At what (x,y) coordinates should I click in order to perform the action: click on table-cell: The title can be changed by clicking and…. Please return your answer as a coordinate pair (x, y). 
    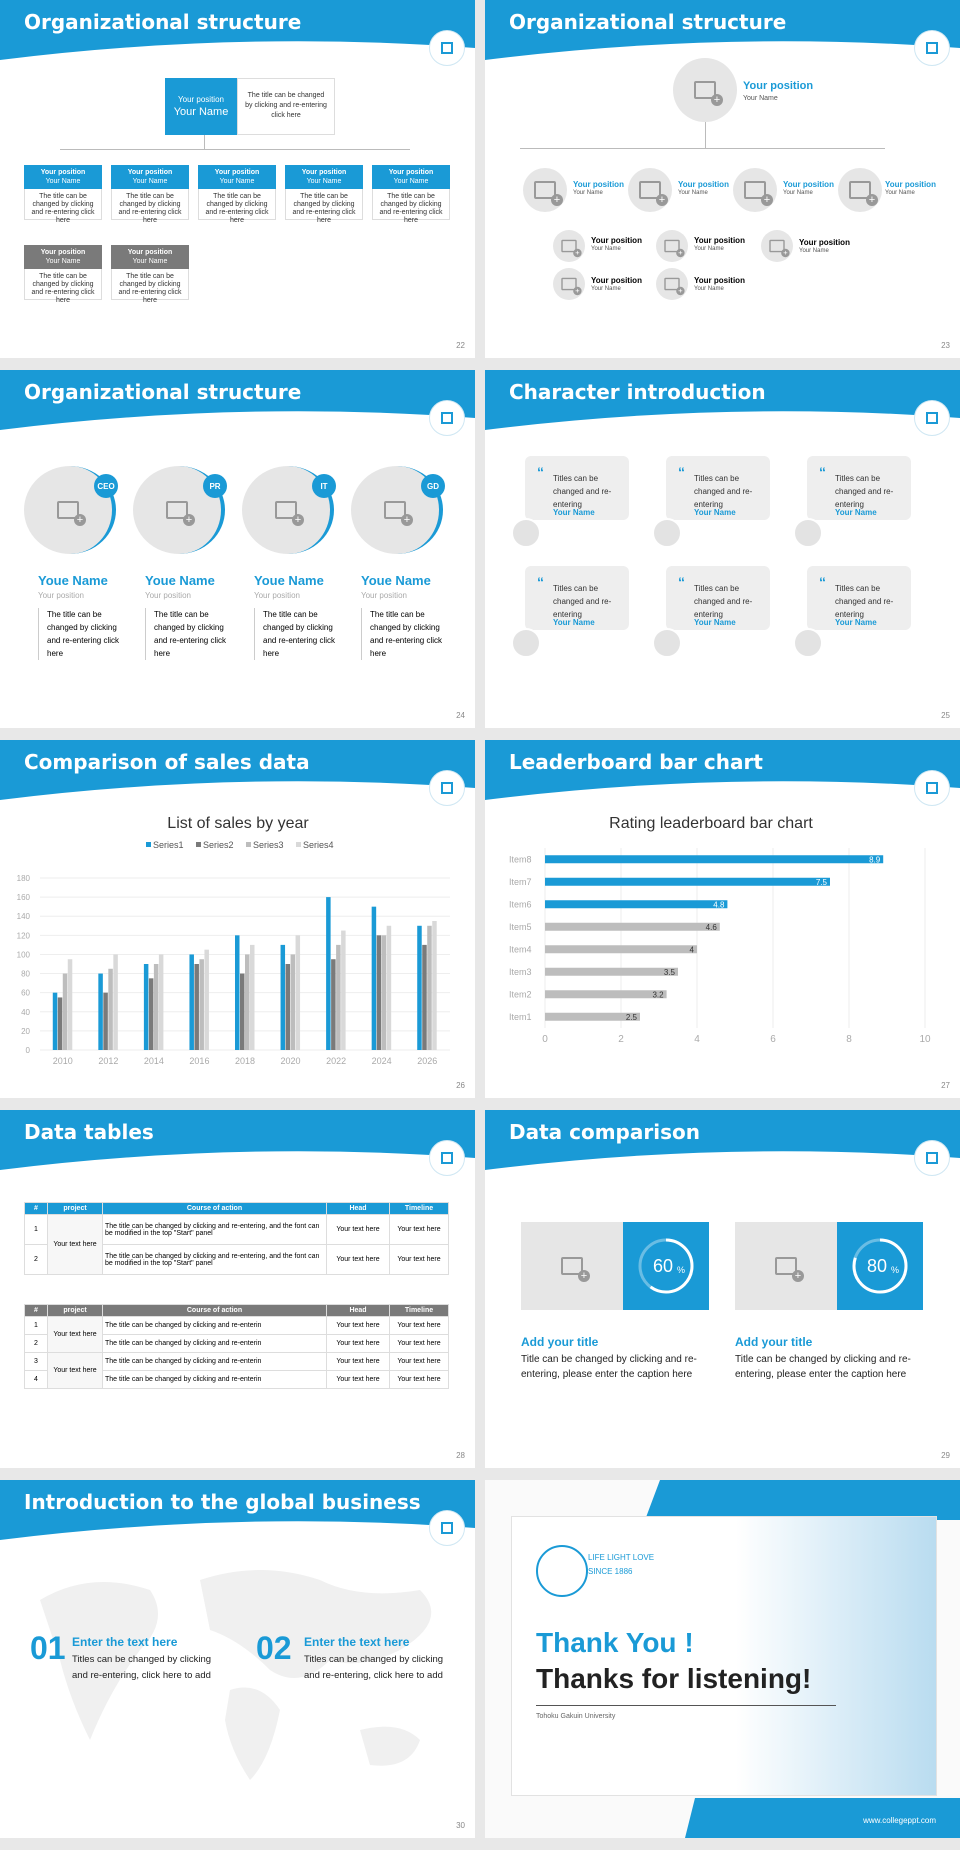
    Looking at the image, I should click on (214, 1229).